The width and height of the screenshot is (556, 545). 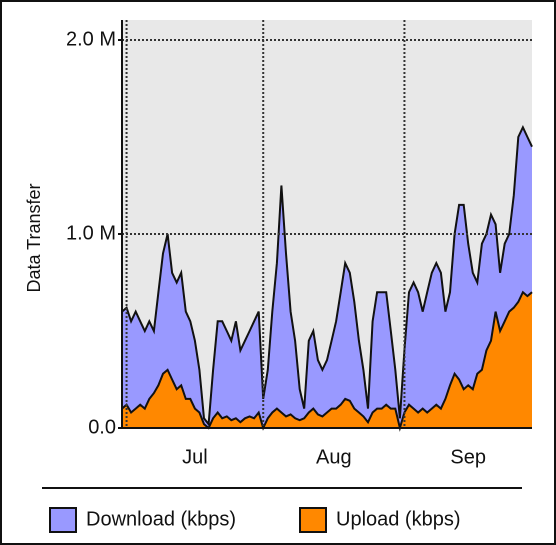 What do you see at coordinates (91, 39) in the screenshot?
I see `y-tick-label: 2.0 M` at bounding box center [91, 39].